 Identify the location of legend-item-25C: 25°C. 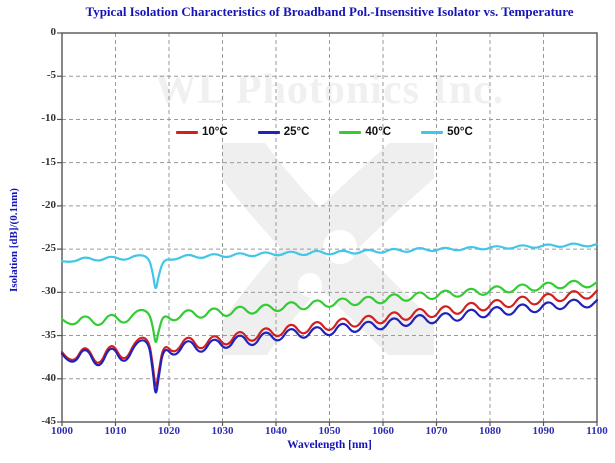
(283, 132).